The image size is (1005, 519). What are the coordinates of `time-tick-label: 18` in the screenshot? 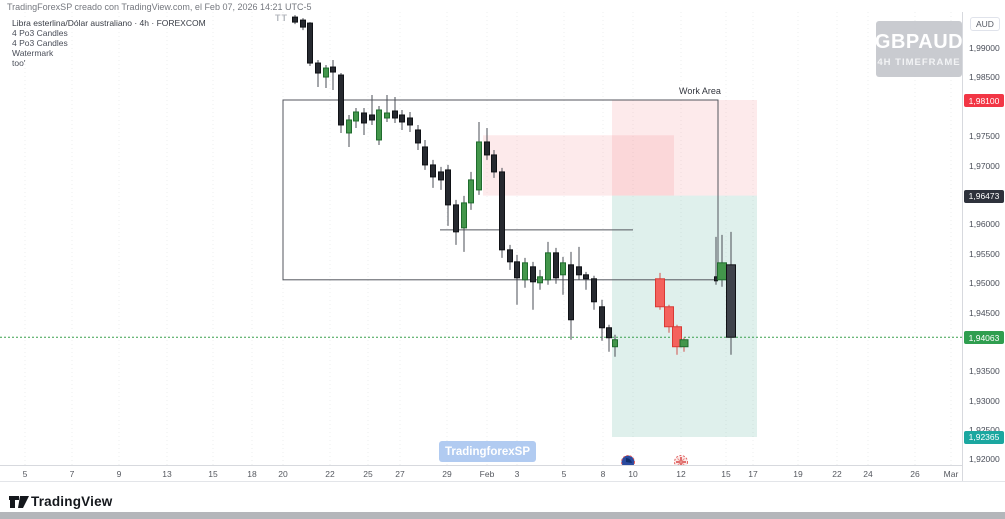 It's located at (252, 474).